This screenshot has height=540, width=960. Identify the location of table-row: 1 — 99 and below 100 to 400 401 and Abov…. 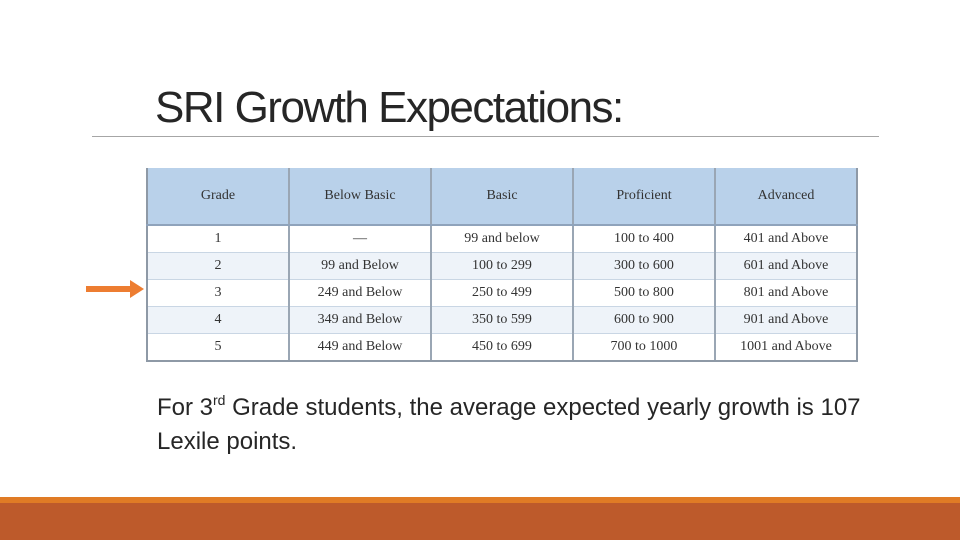
(502, 239).